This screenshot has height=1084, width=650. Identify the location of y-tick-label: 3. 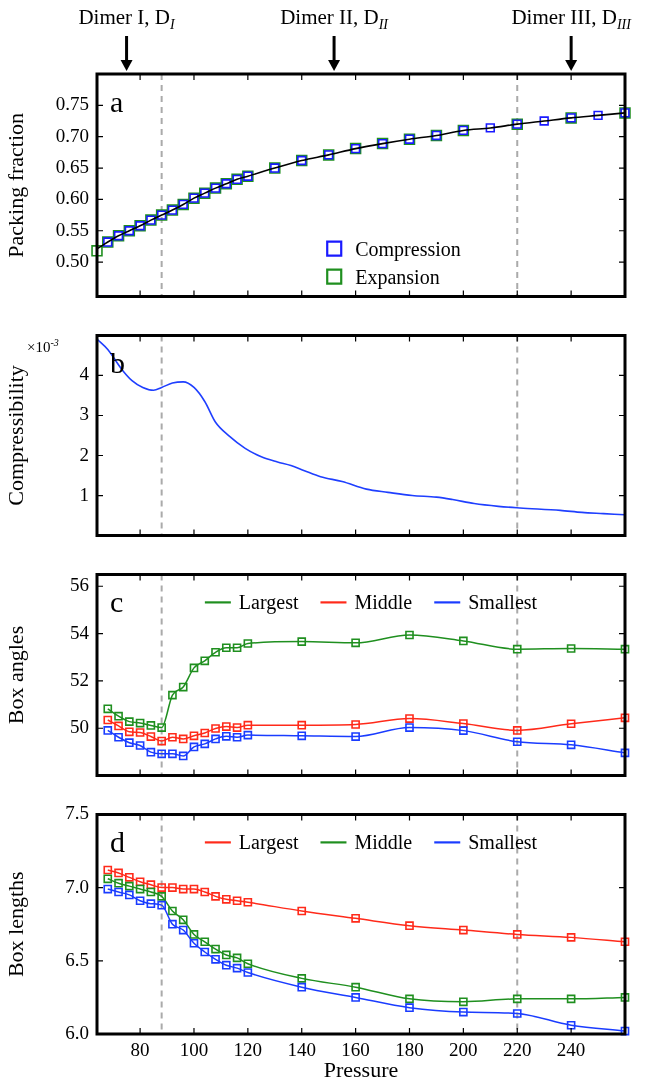
(84, 414).